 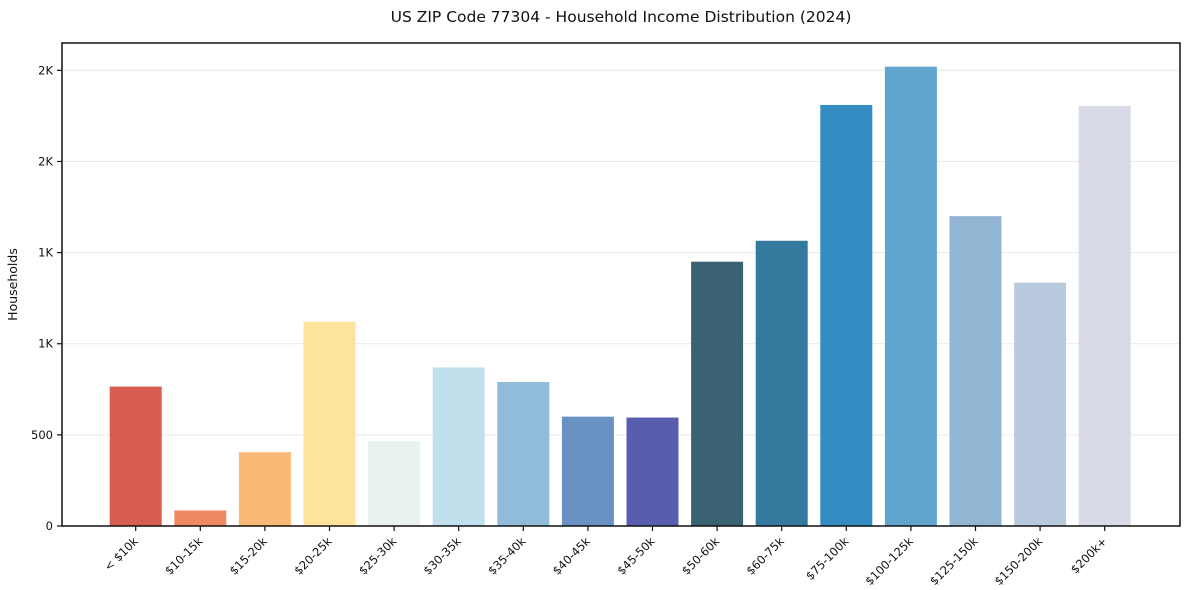 What do you see at coordinates (249, 556) in the screenshot?
I see `x-tick-label: $15-20k` at bounding box center [249, 556].